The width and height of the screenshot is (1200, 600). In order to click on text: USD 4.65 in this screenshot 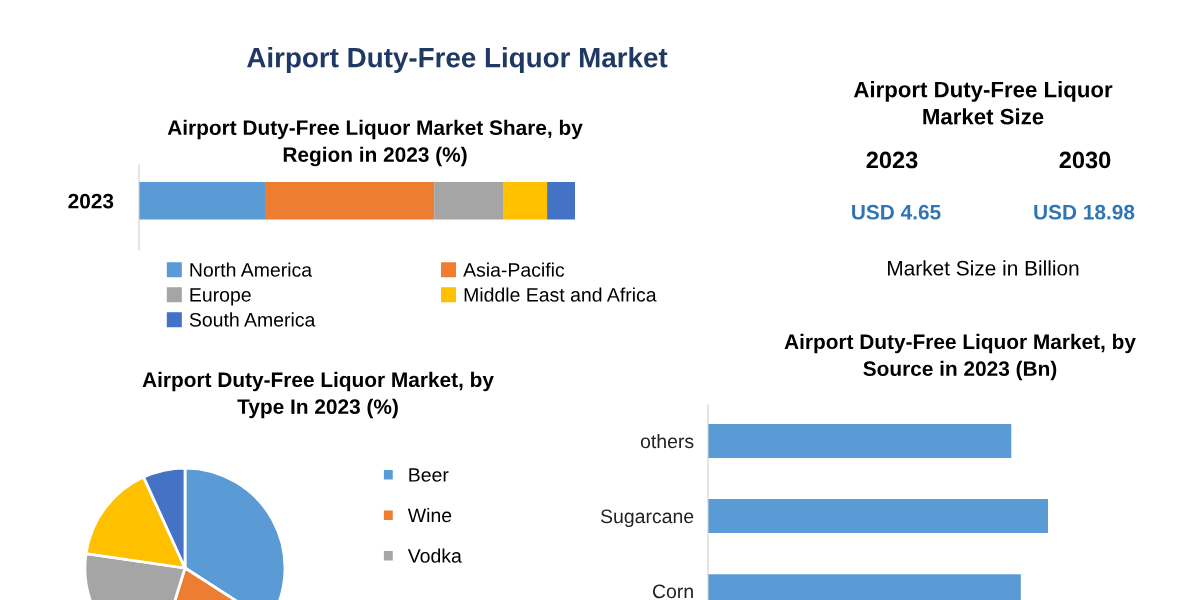, I will do `click(896, 212)`.